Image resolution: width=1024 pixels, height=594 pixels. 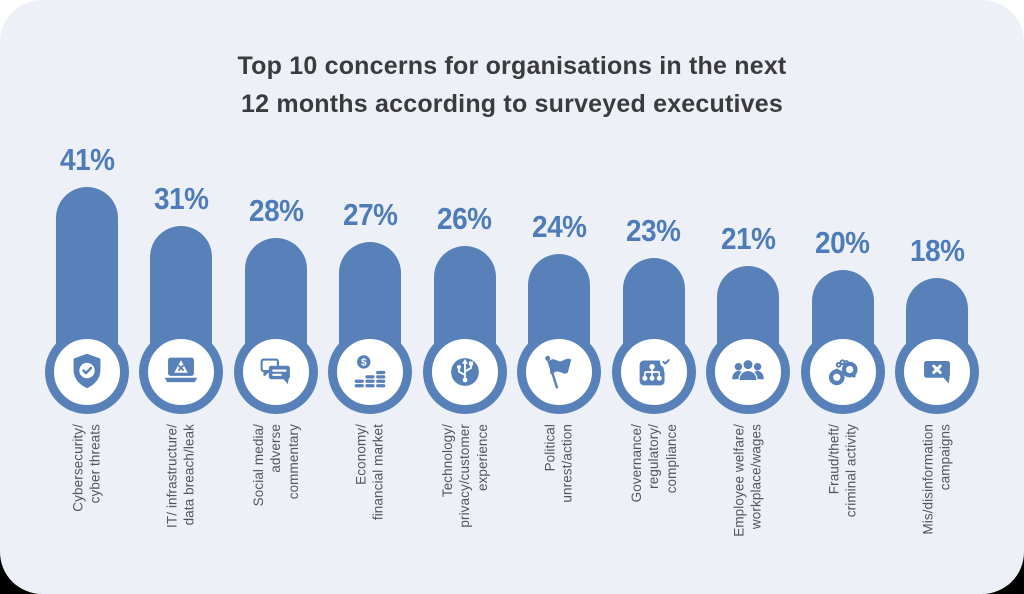 What do you see at coordinates (370, 214) in the screenshot?
I see `bar-value-label: 27%` at bounding box center [370, 214].